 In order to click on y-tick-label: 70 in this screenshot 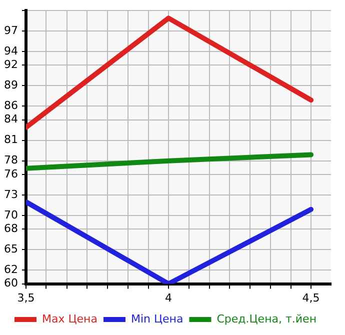, I will do `click(11, 215)`.